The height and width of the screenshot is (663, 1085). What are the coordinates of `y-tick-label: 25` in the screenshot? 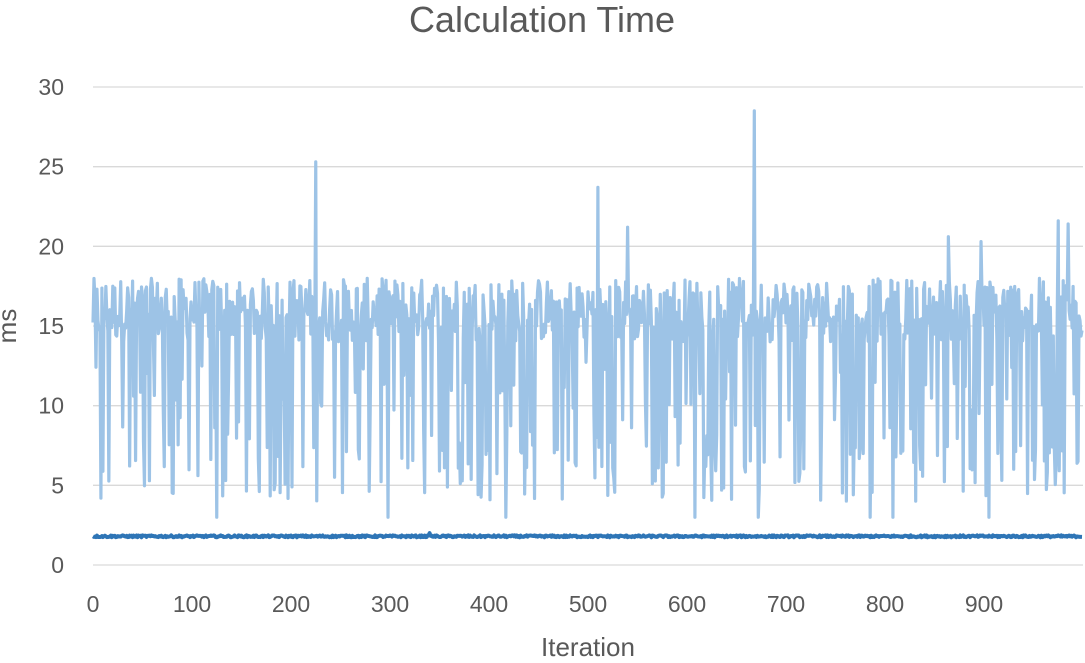 It's located at (51, 167).